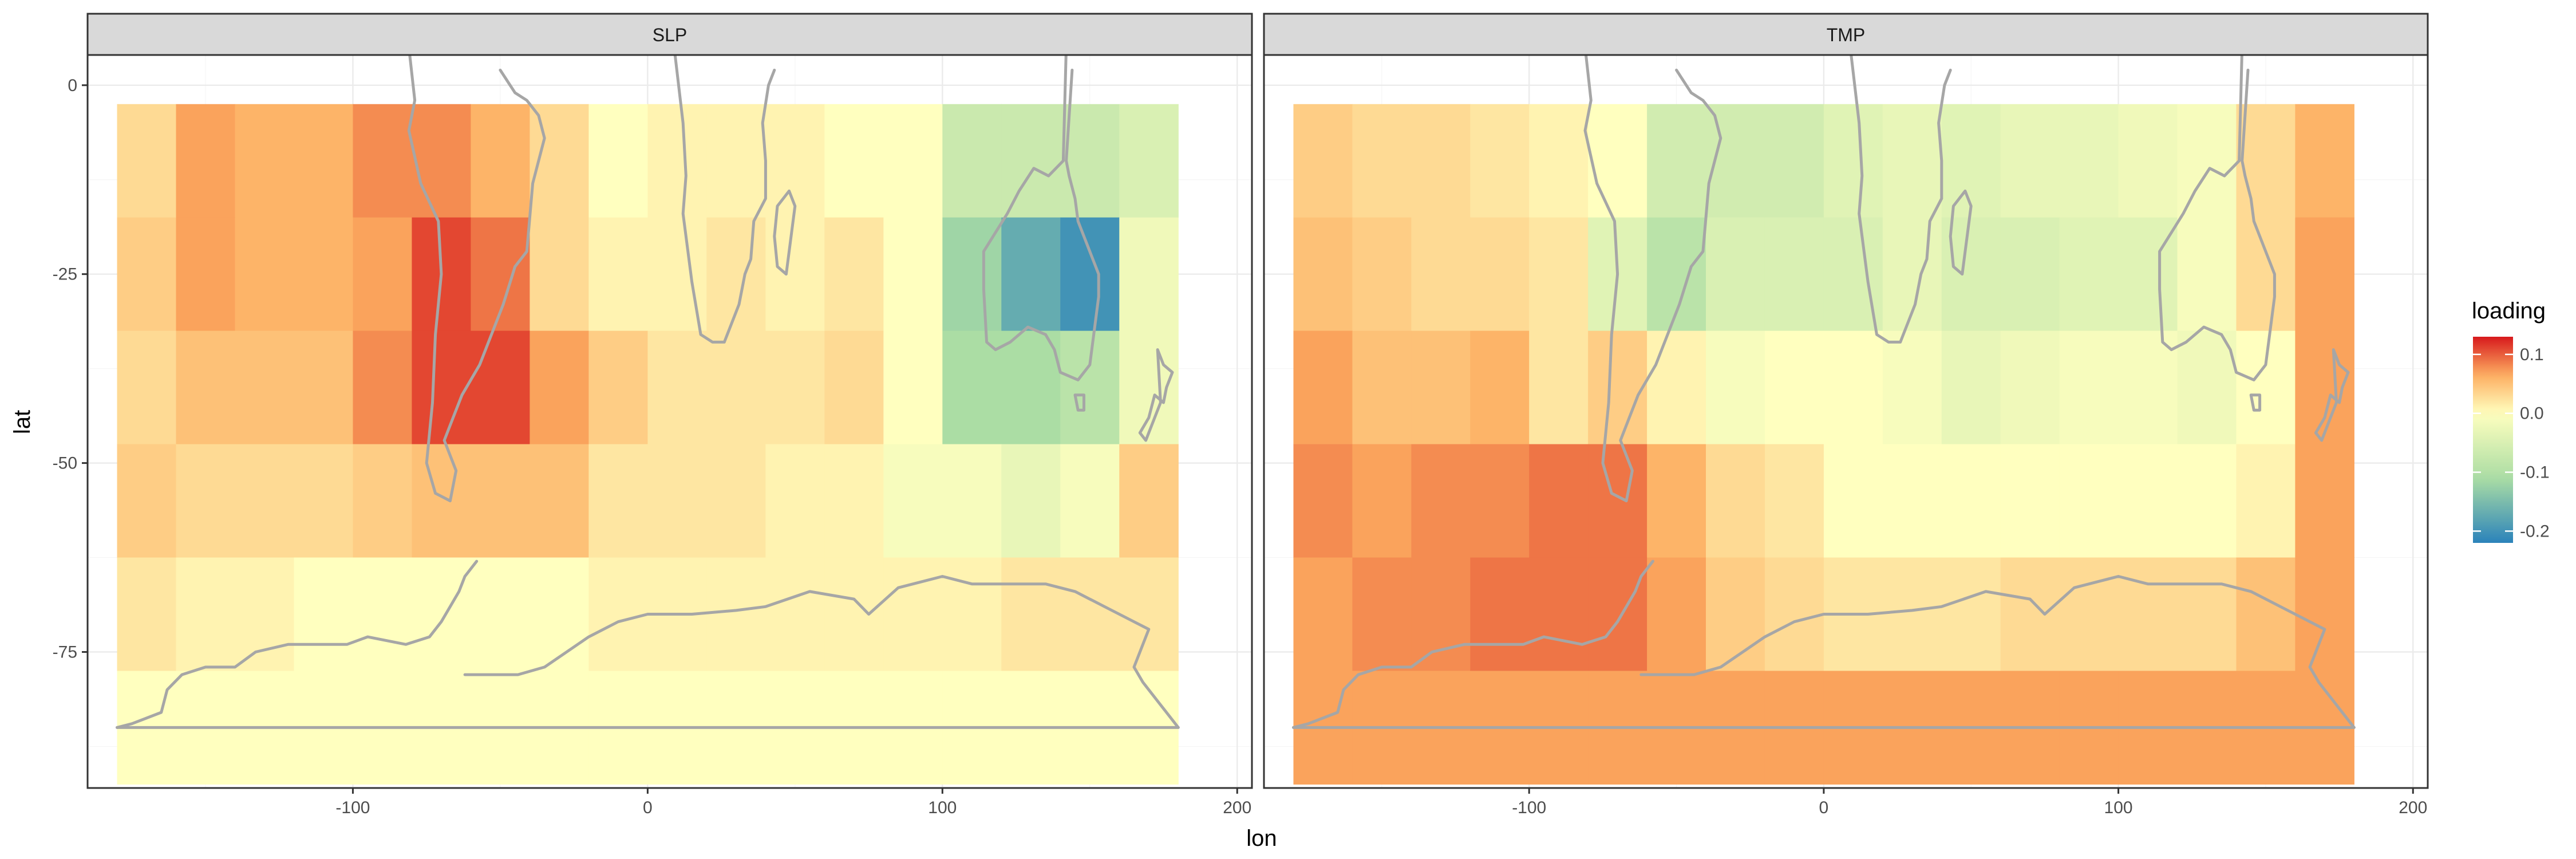 The height and width of the screenshot is (859, 2576). Describe the element at coordinates (1824, 808) in the screenshot. I see `x-tick-label: 0` at that location.